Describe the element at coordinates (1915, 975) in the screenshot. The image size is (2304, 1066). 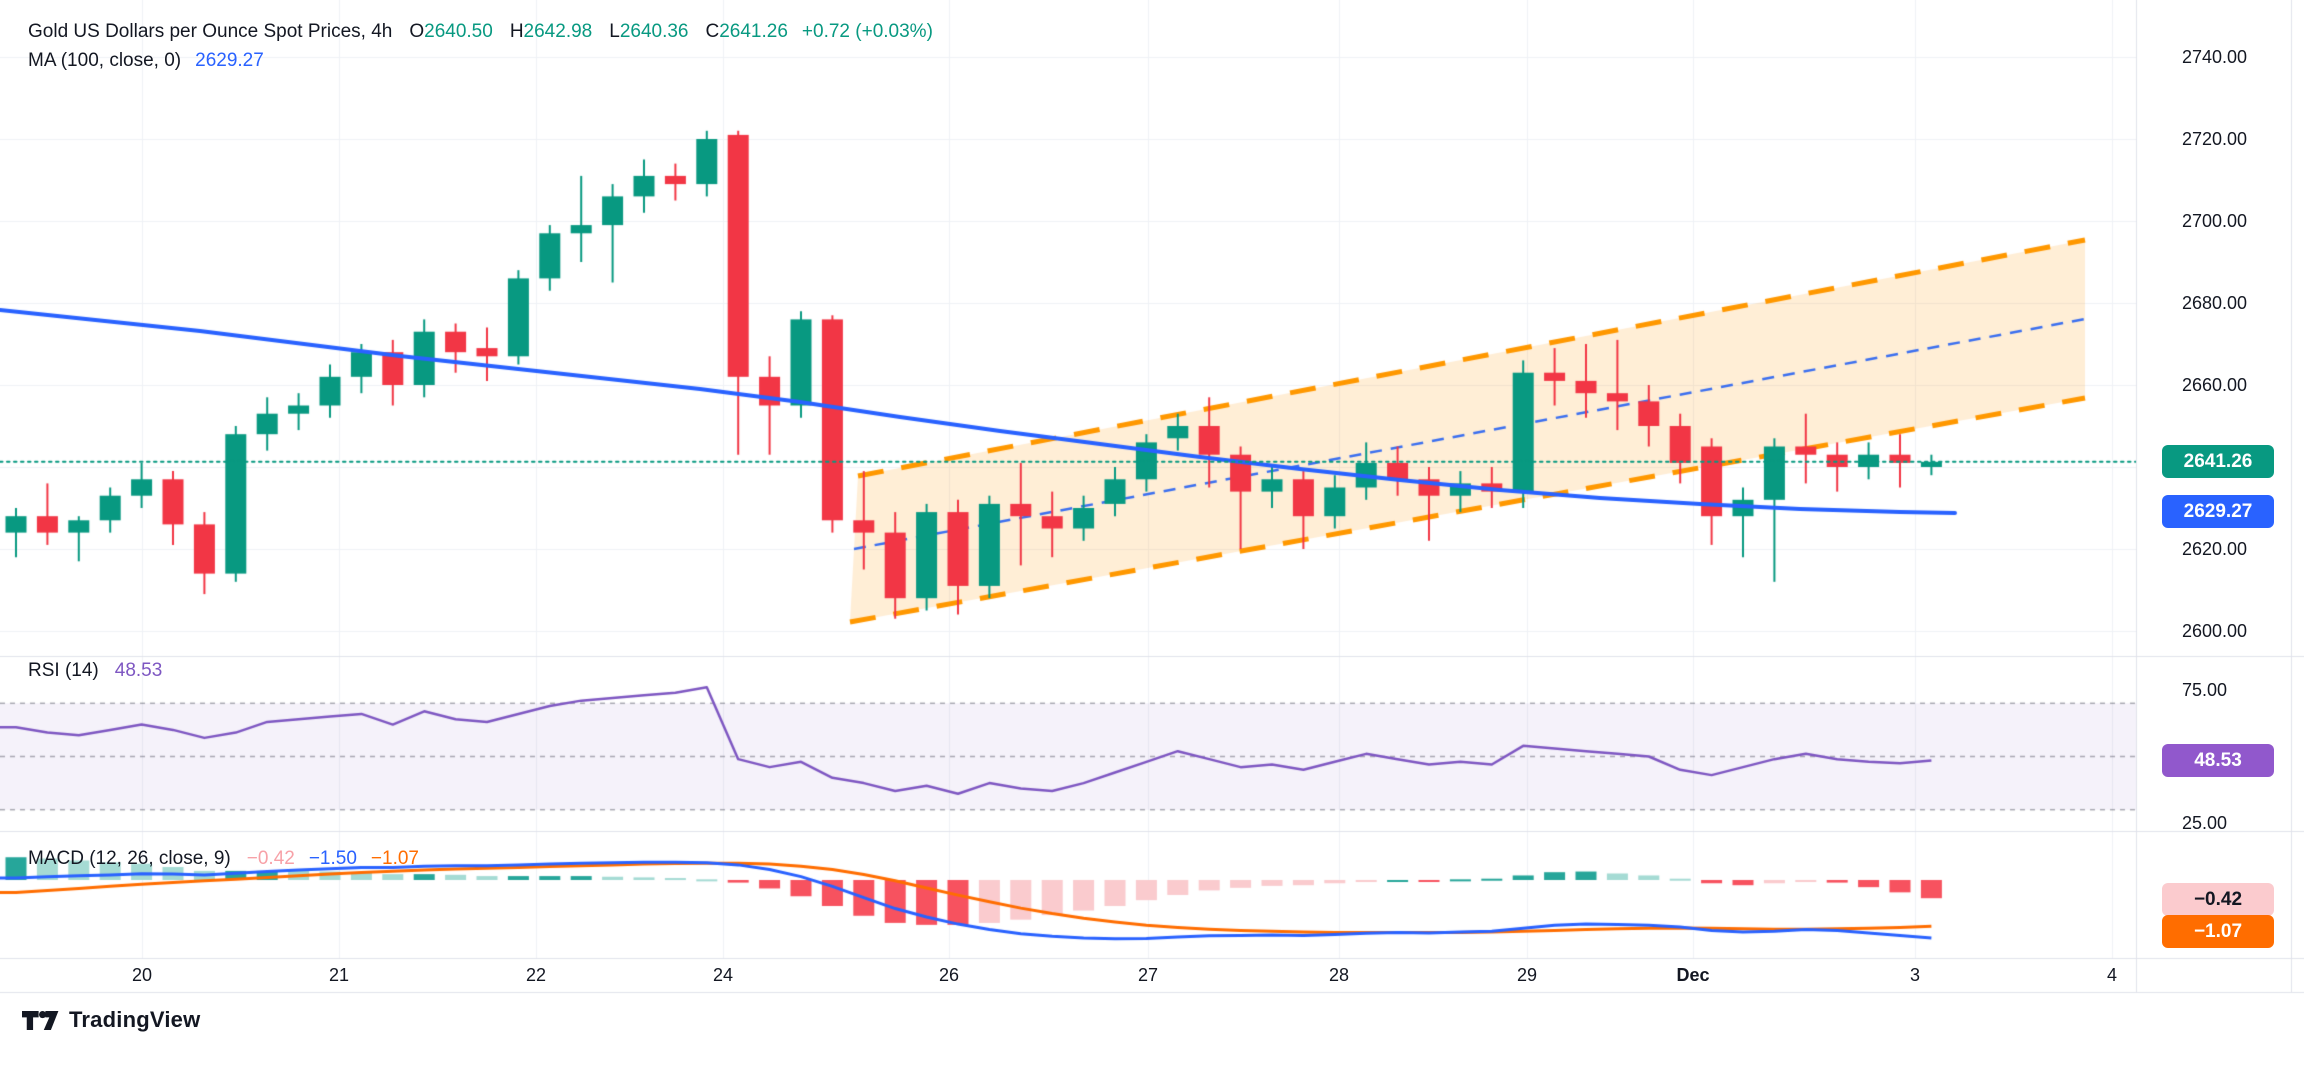
I see `time-tick: 3` at that location.